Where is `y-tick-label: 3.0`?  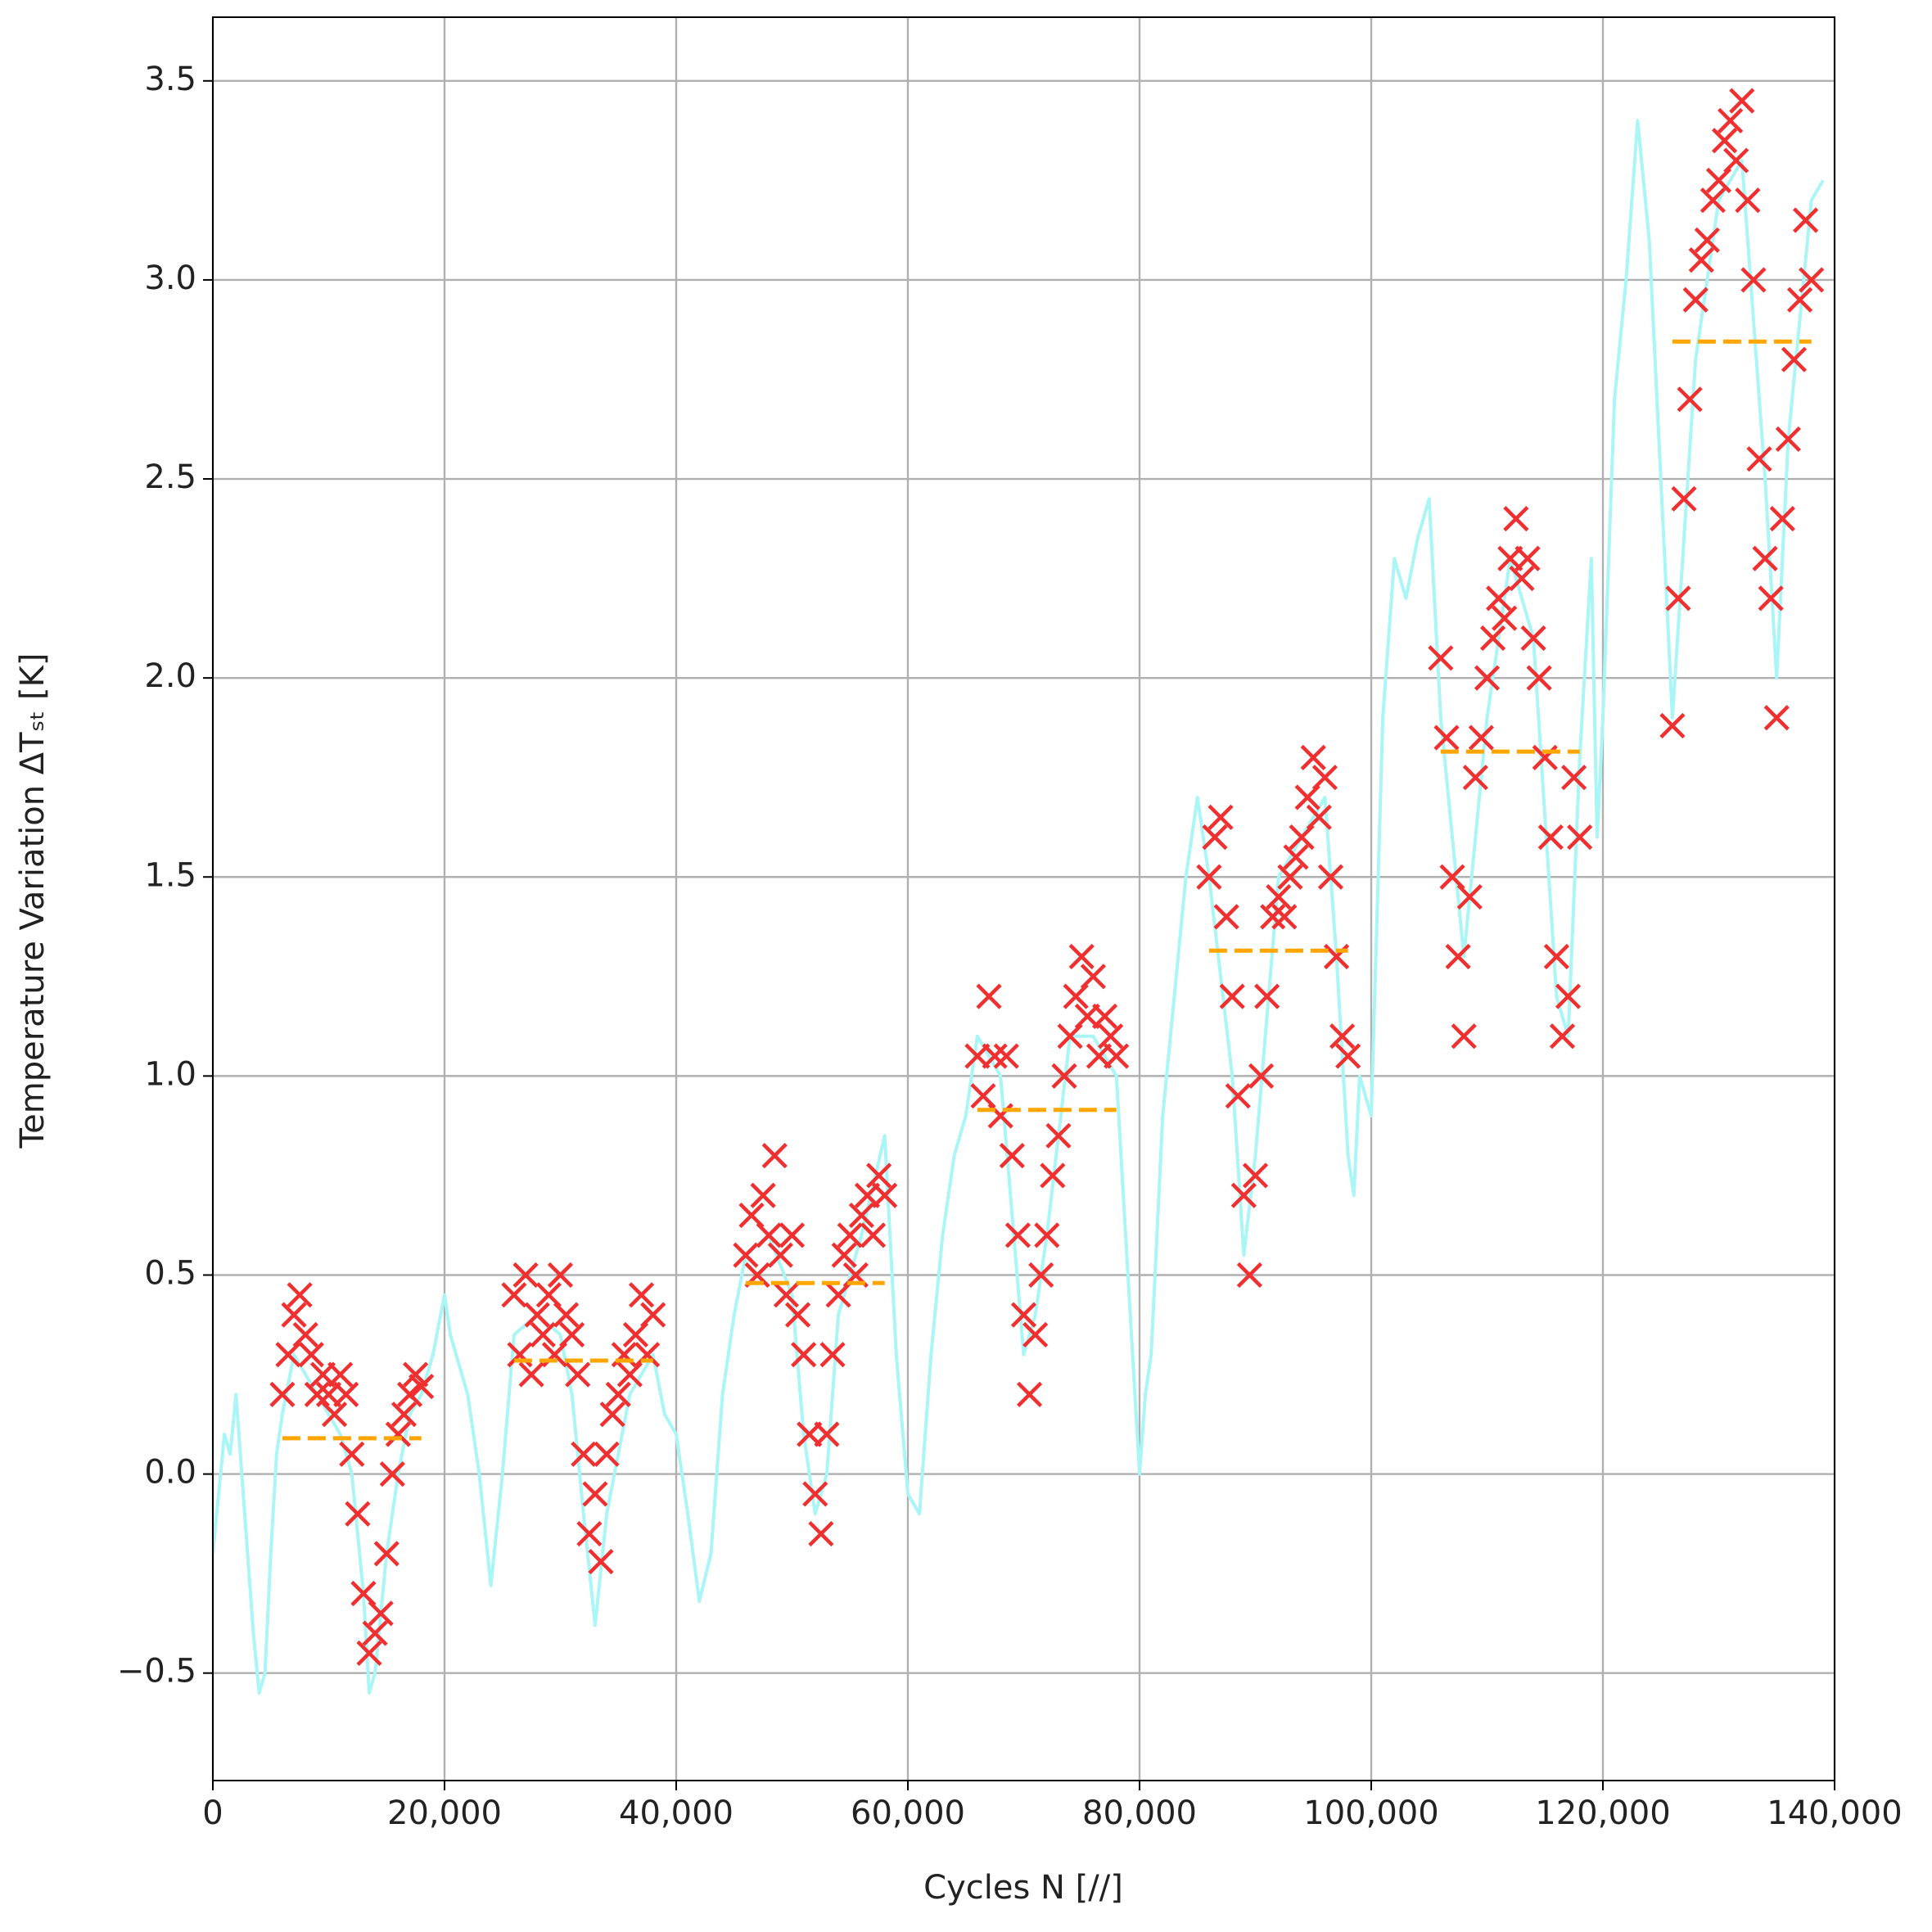 y-tick-label: 3.0 is located at coordinates (170, 278).